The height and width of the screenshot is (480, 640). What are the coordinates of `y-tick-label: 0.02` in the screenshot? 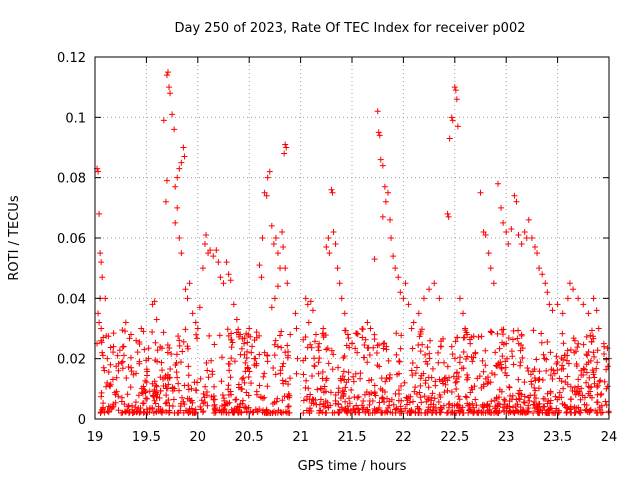 It's located at (71, 360).